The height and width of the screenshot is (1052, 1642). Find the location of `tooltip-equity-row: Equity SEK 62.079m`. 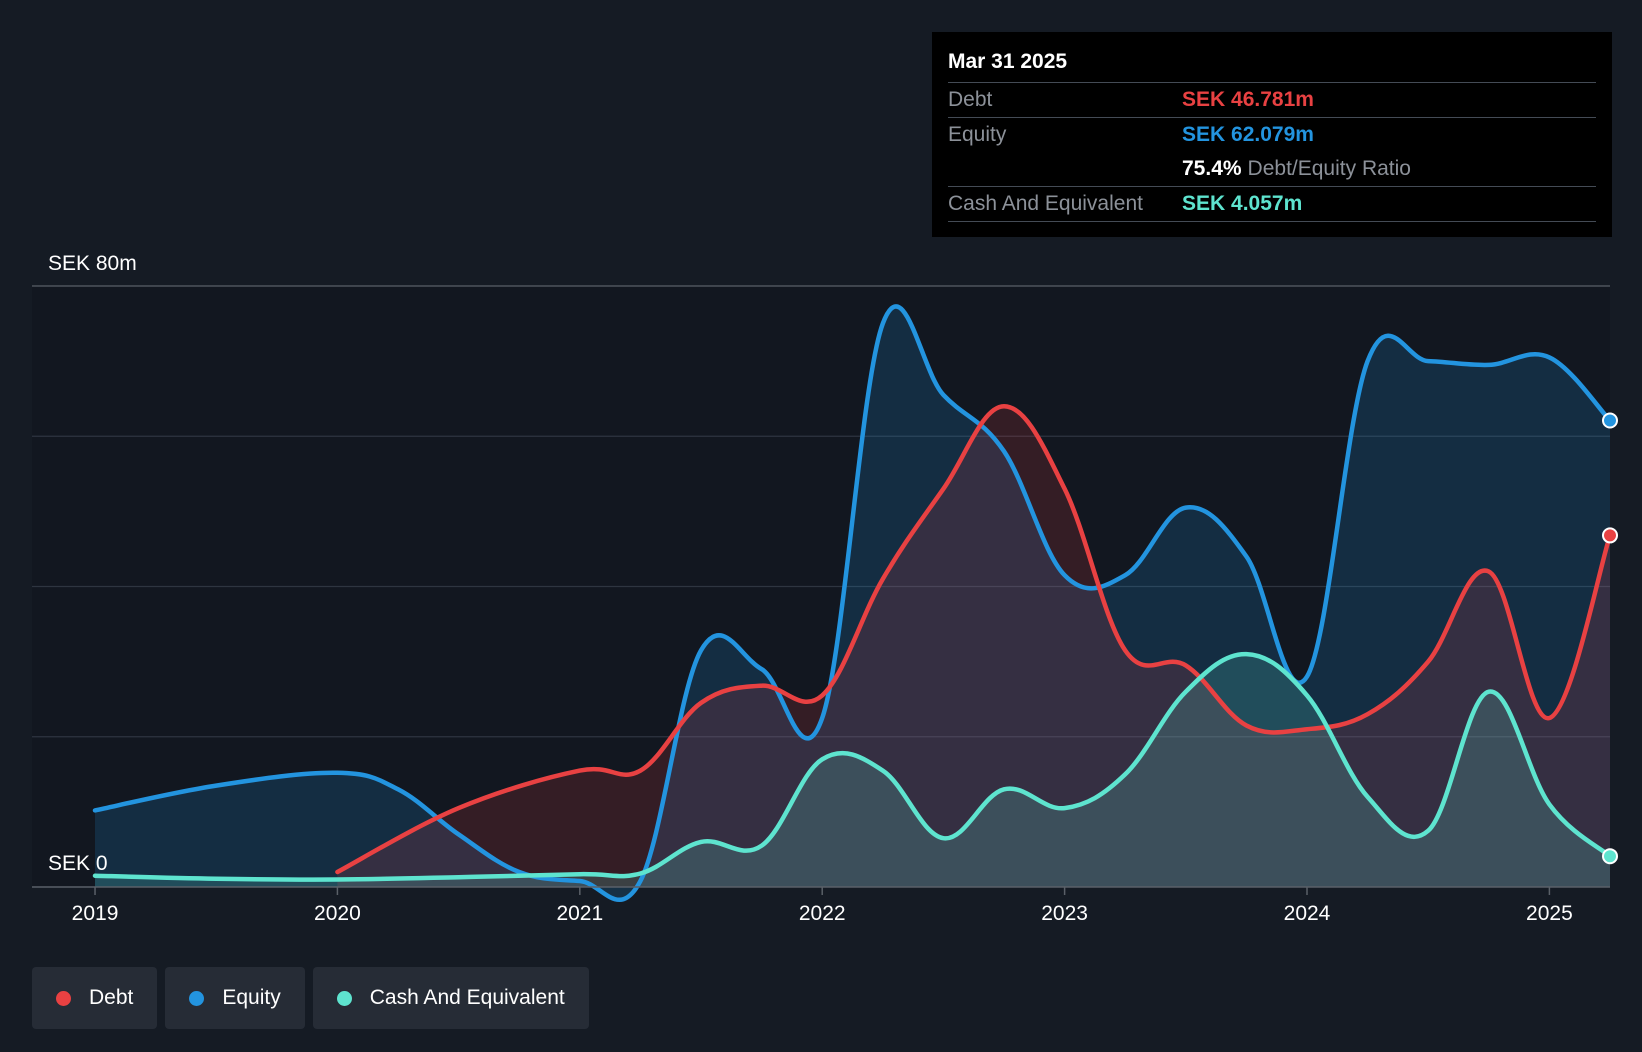

tooltip-equity-row: Equity SEK 62.079m is located at coordinates (1272, 135).